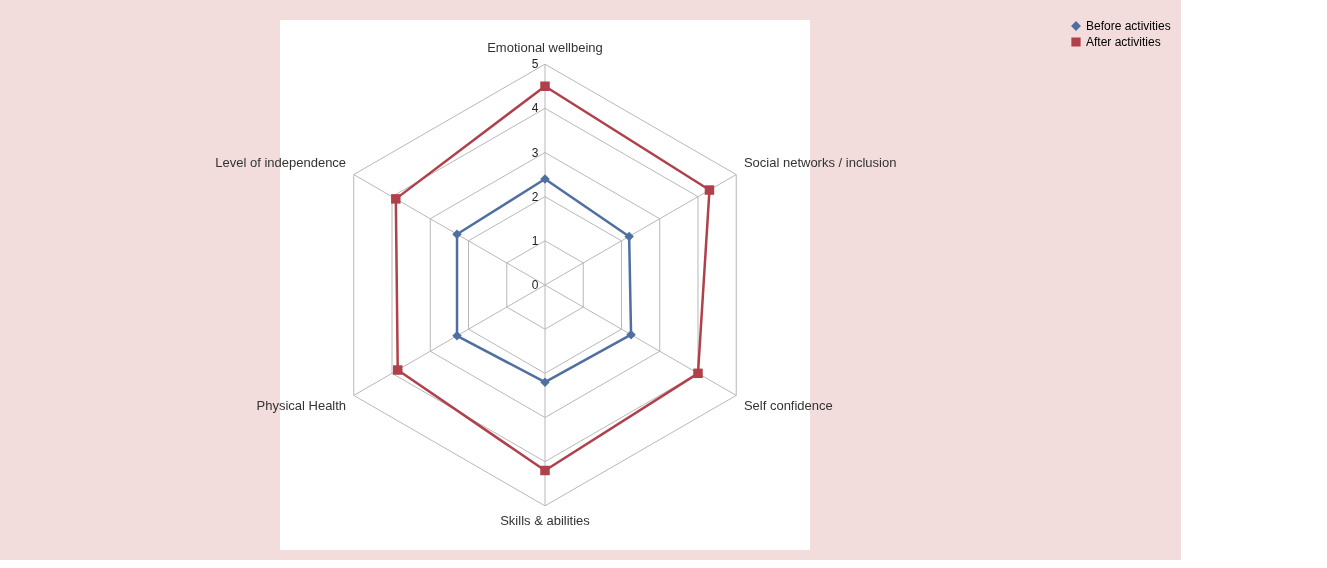 This screenshot has height=568, width=1327. I want to click on spoke-label: Physical Health, so click(301, 405).